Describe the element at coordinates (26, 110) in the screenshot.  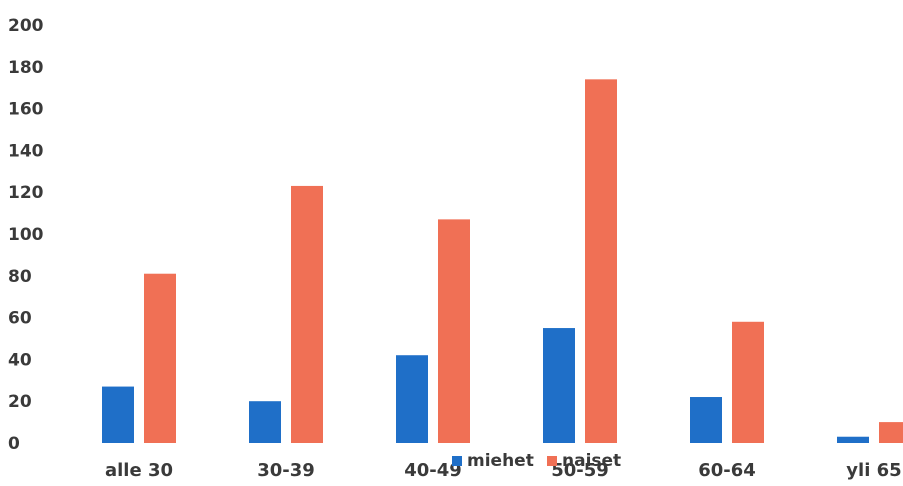
I see `y-tick-label: 160` at that location.